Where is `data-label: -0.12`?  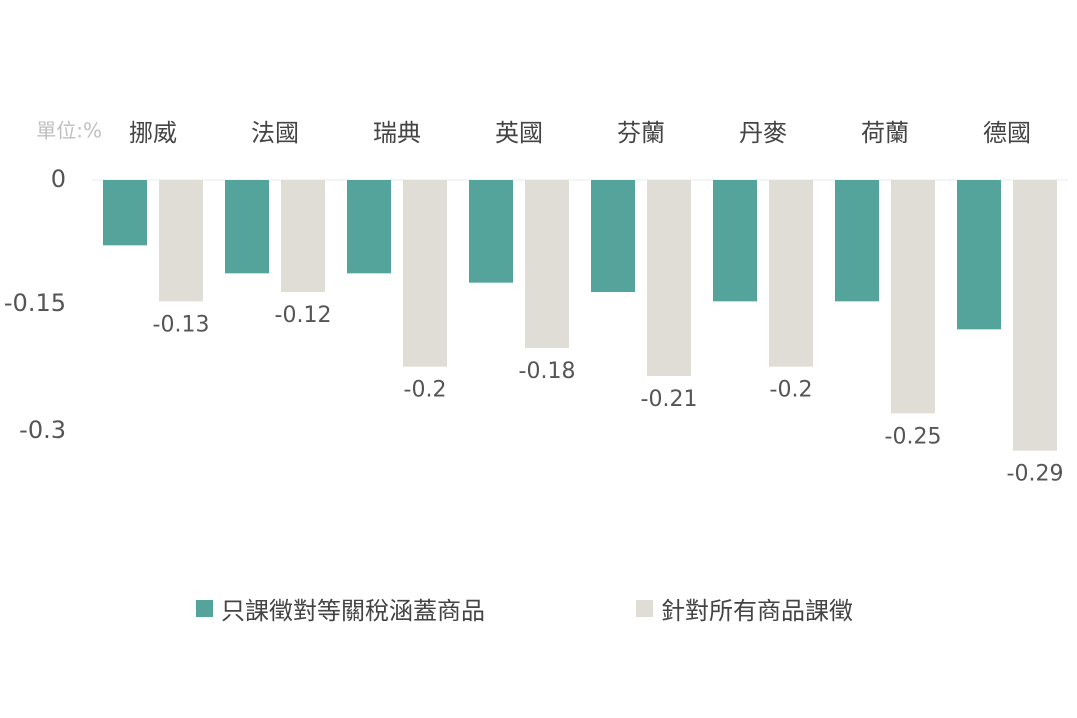
data-label: -0.12 is located at coordinates (303, 315).